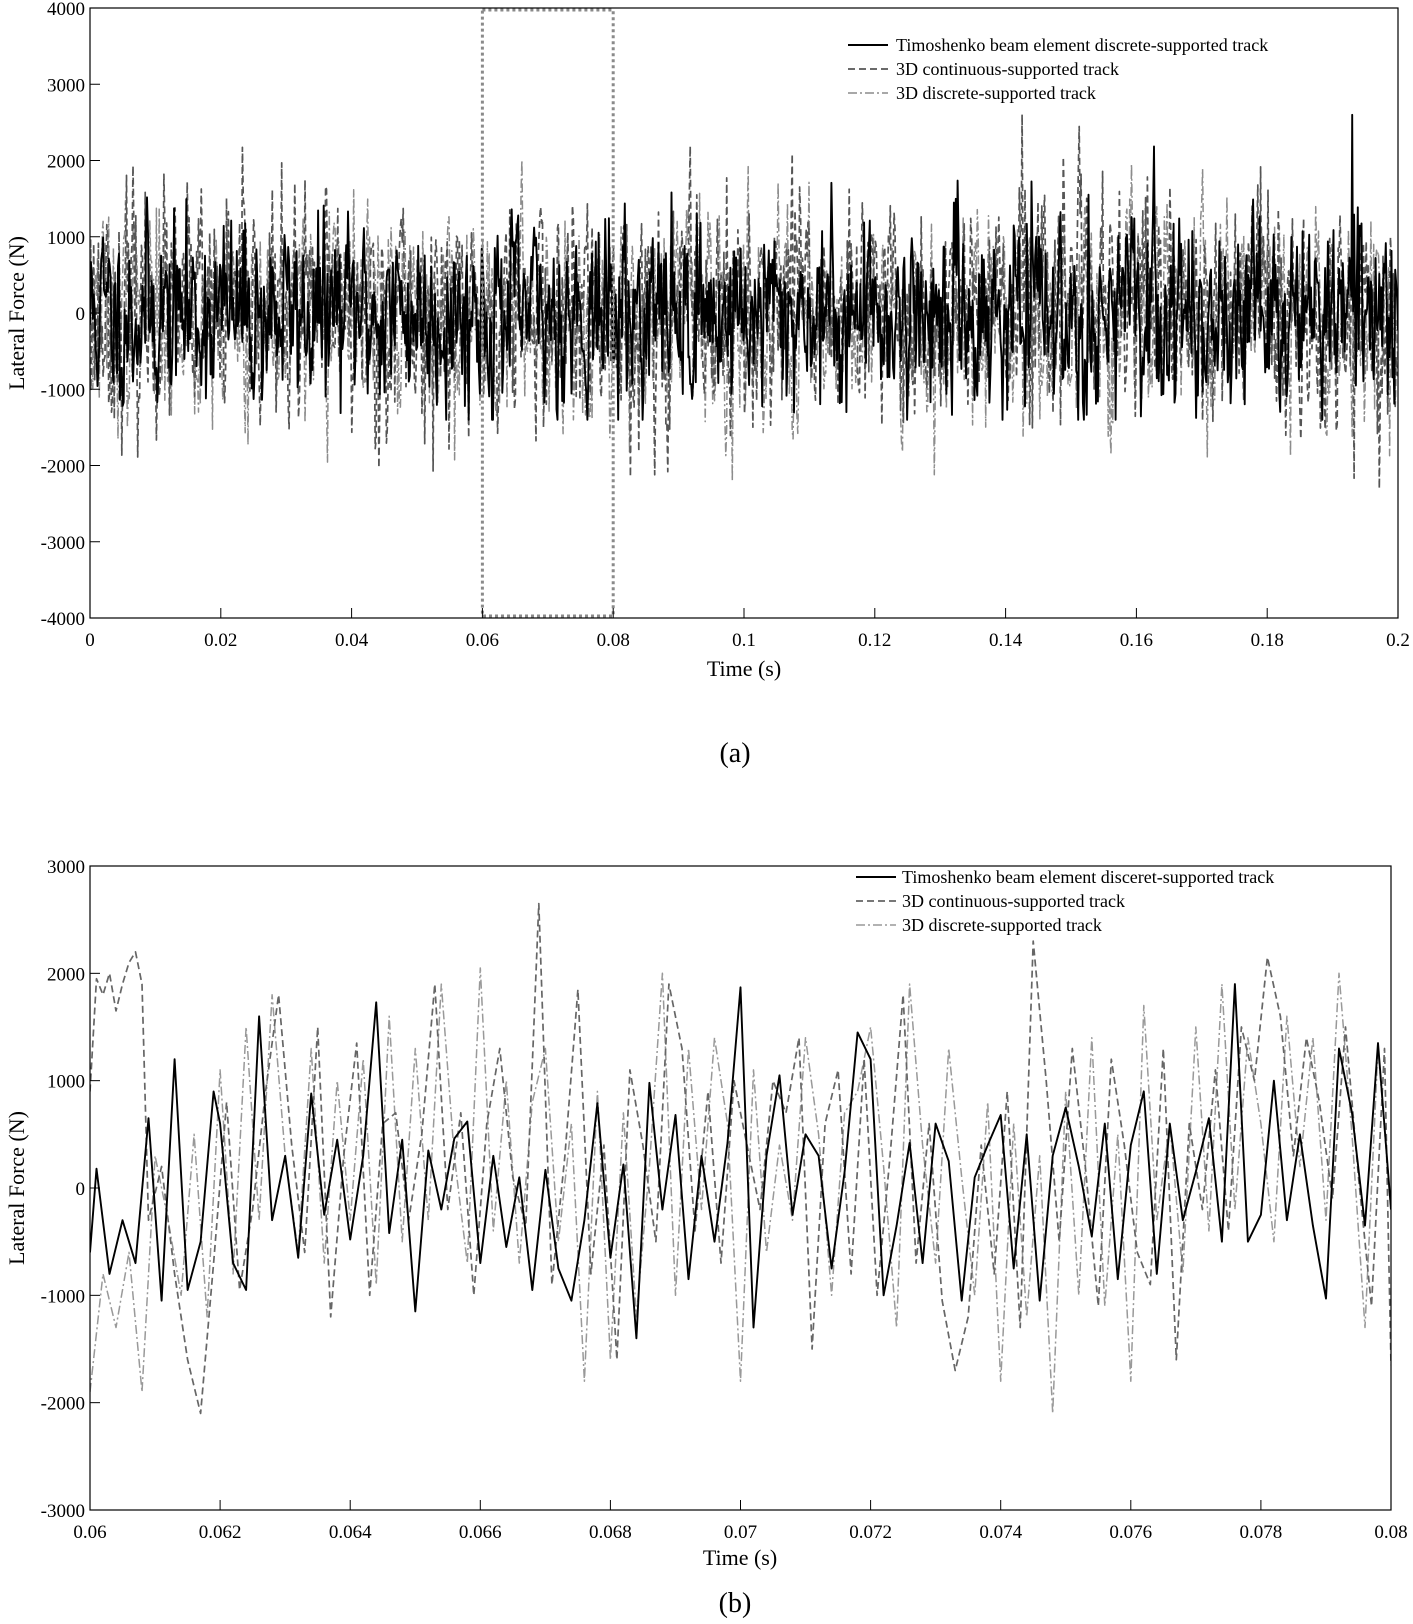 The width and height of the screenshot is (1413, 1624). What do you see at coordinates (66, 867) in the screenshot?
I see `chart-b-y-tick-label: 3000` at bounding box center [66, 867].